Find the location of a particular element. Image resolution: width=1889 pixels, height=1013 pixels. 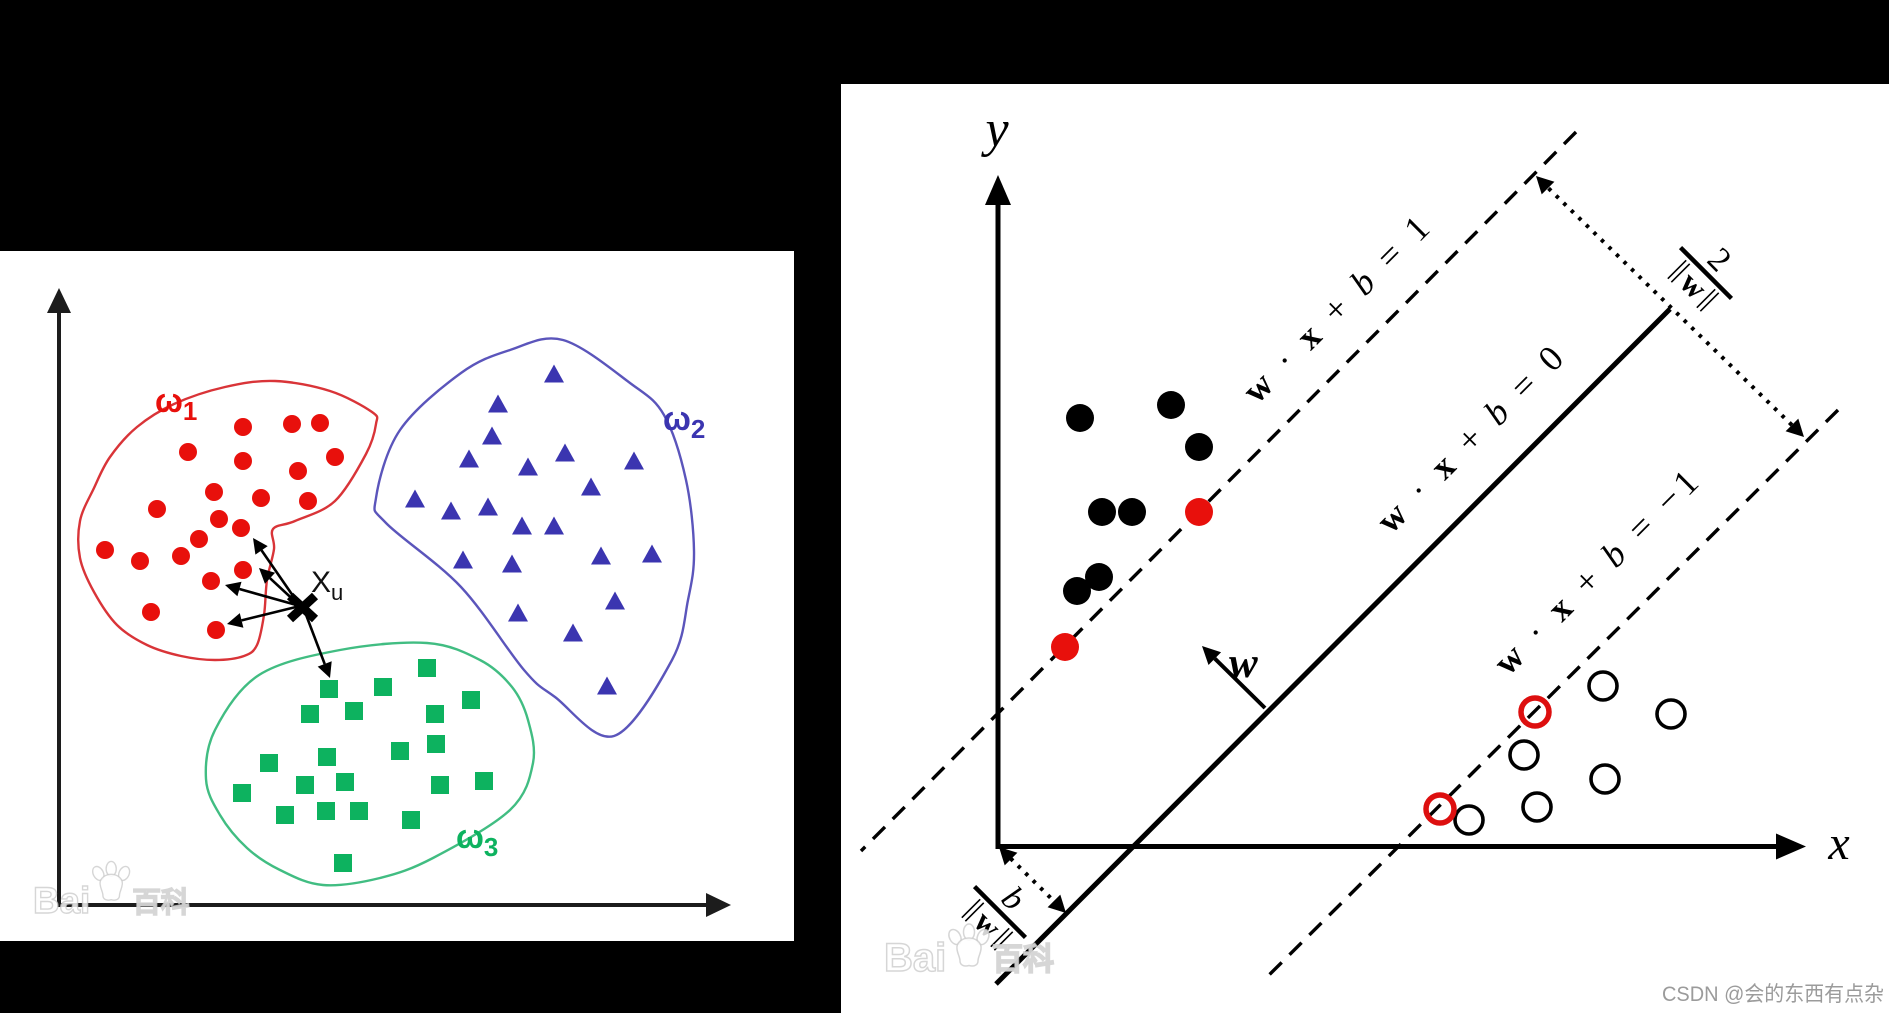

svg-text: ω3 is located at coordinates (477, 840).